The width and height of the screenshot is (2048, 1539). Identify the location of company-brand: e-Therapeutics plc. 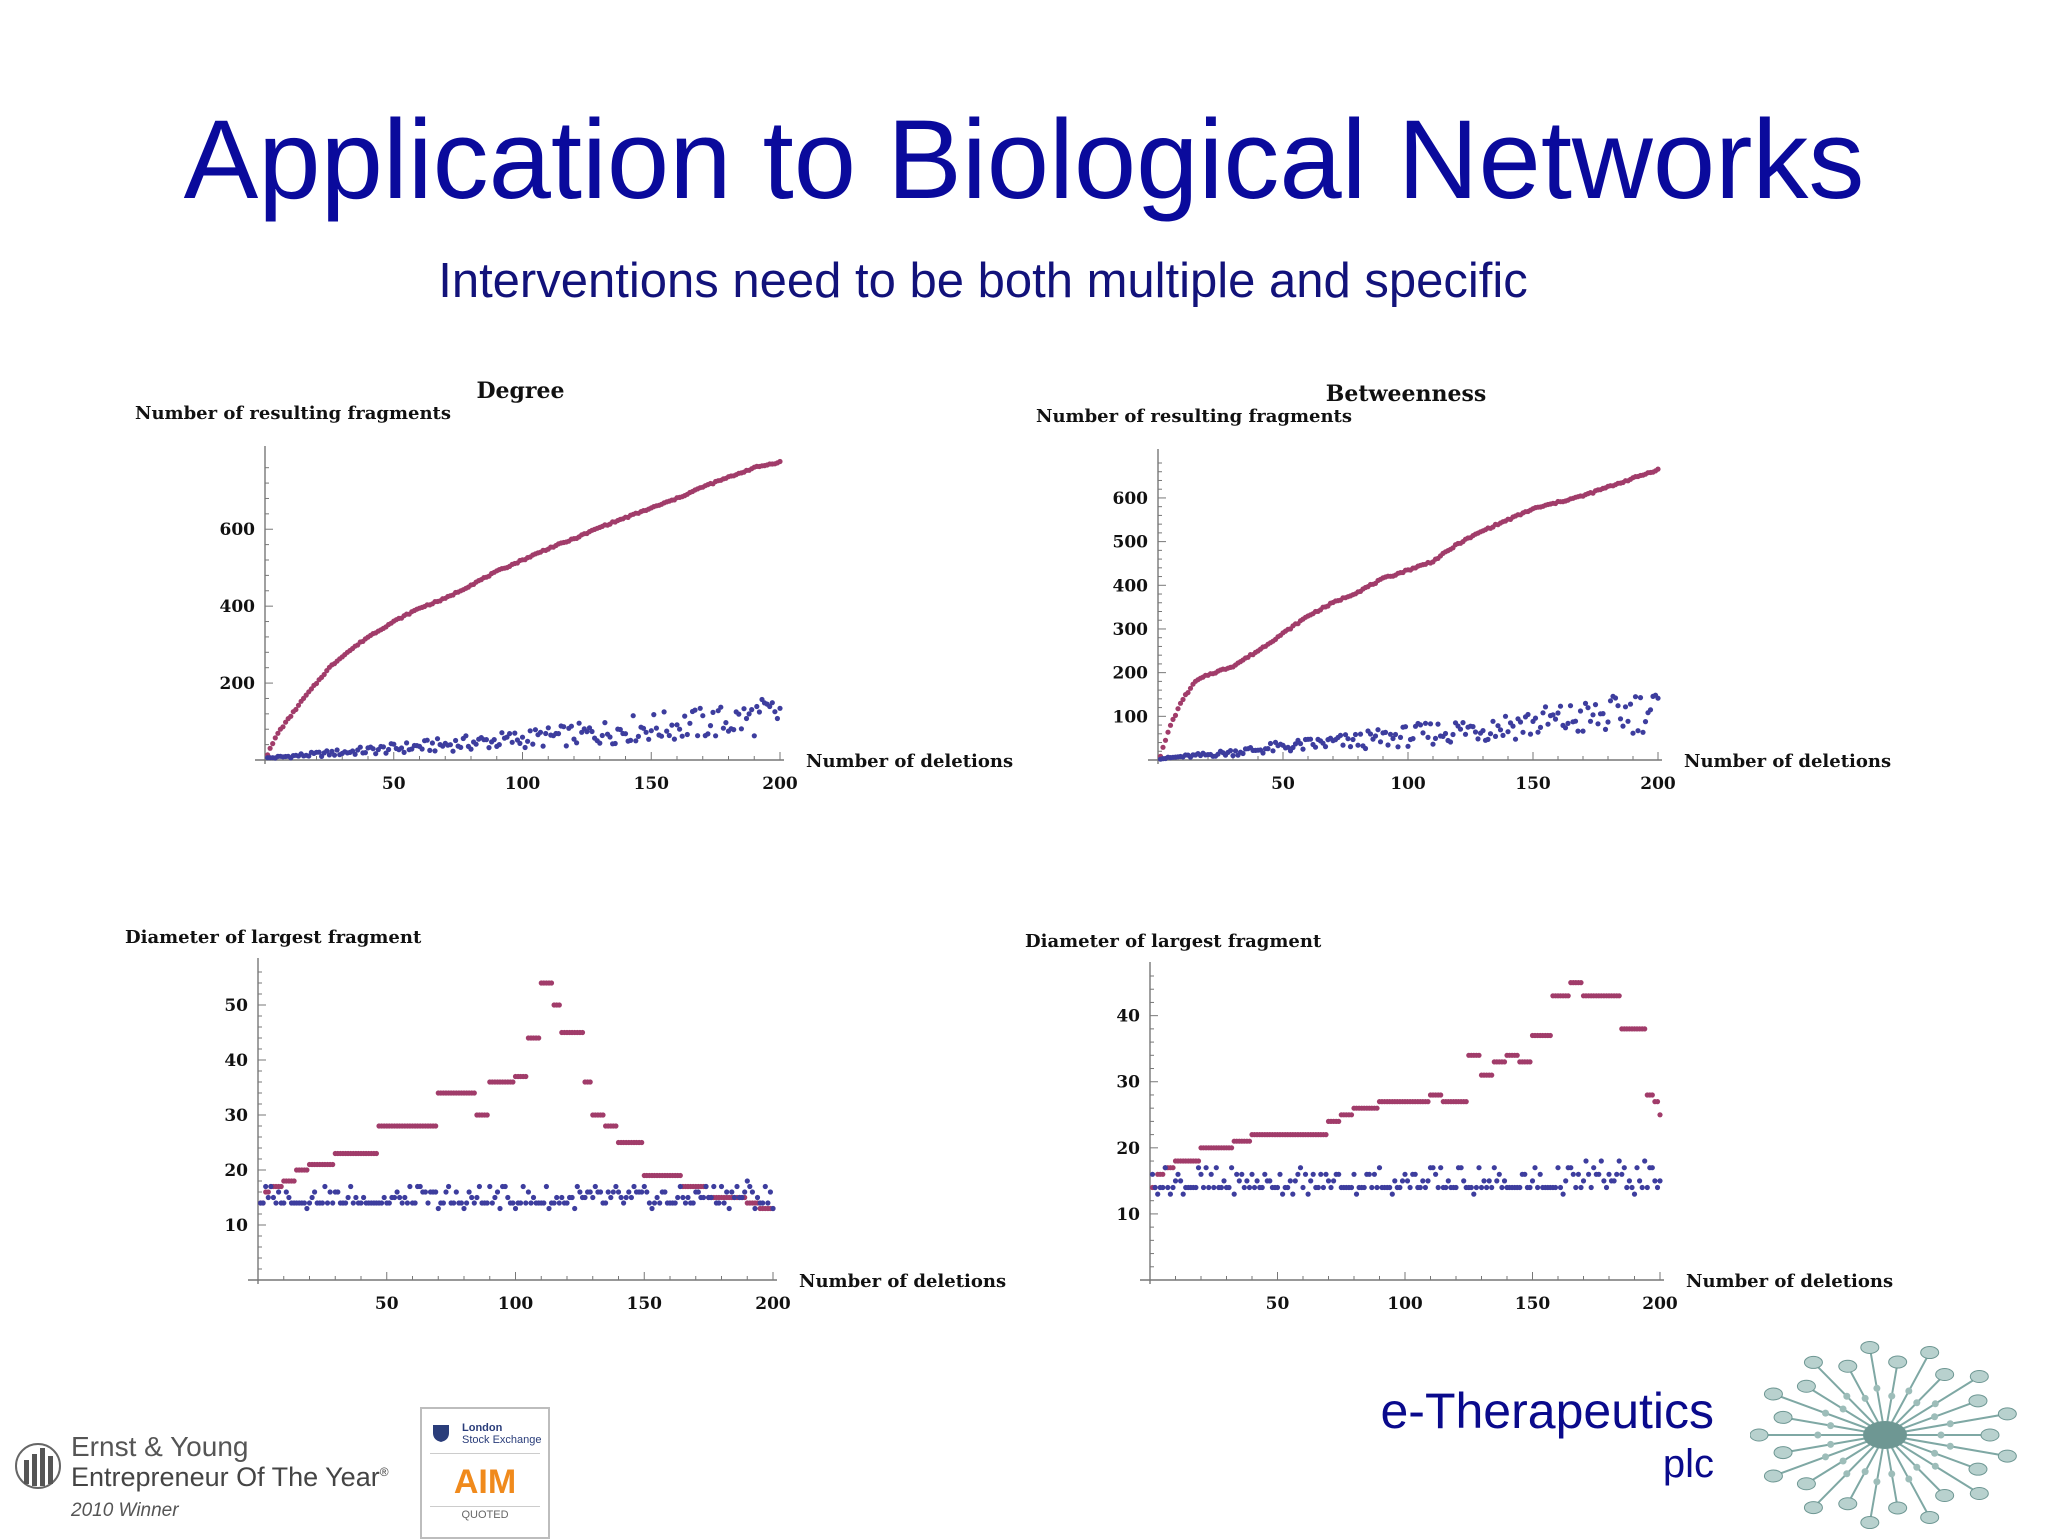
(1548, 1436).